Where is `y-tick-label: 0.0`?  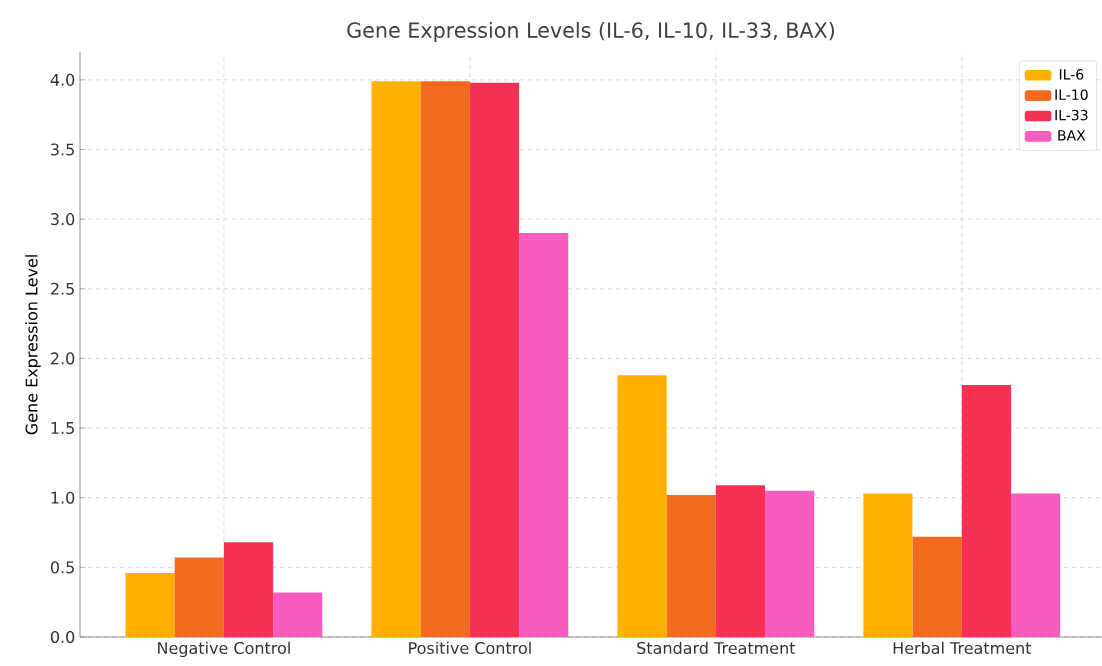
y-tick-label: 0.0 is located at coordinates (62, 637).